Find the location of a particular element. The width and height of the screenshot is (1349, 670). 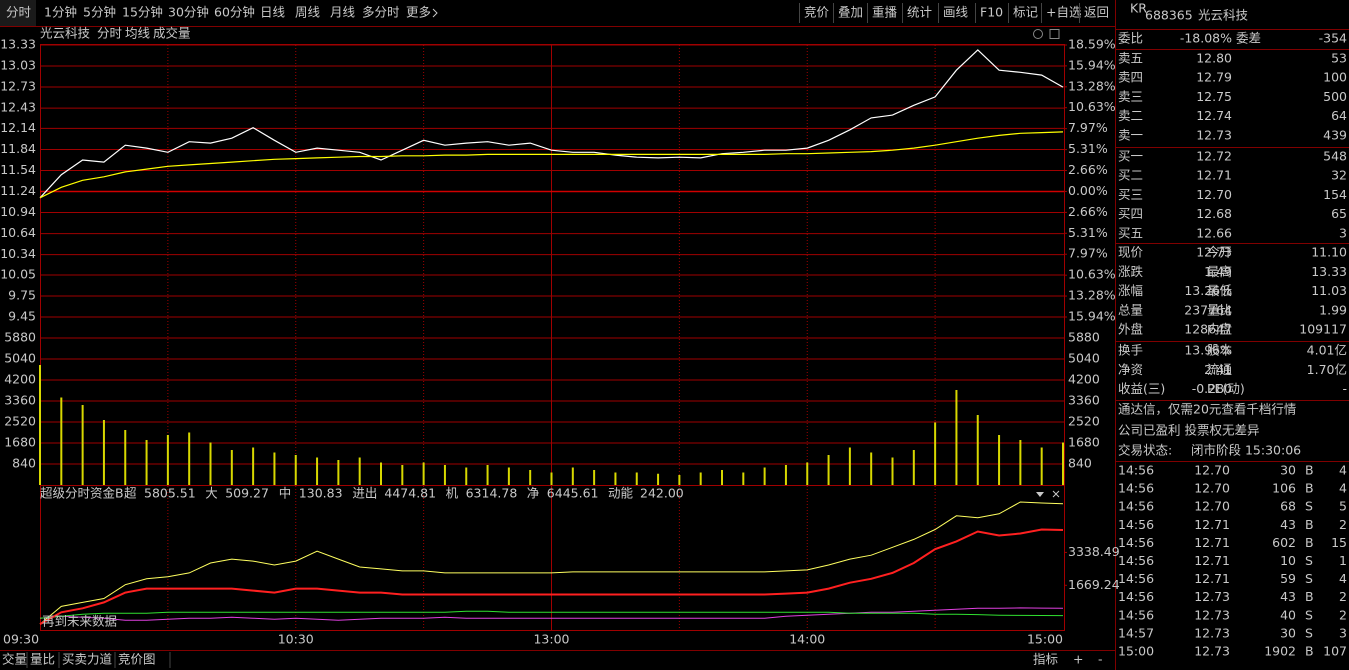

trade-volume: 602 is located at coordinates (1284, 542).